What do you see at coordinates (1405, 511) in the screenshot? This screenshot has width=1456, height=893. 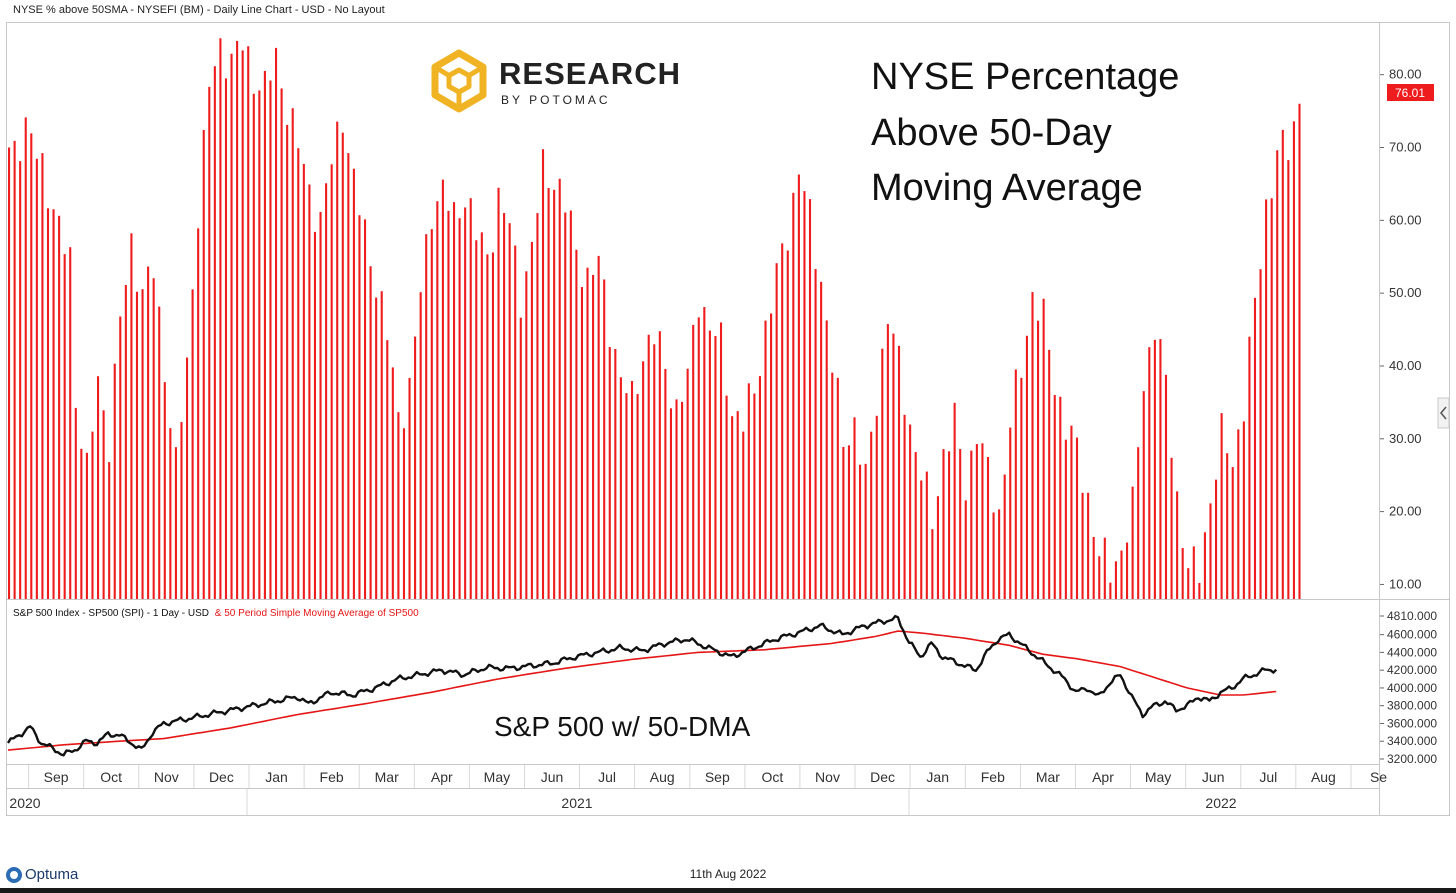 I see `upper-y-tick-label: 20.00` at bounding box center [1405, 511].